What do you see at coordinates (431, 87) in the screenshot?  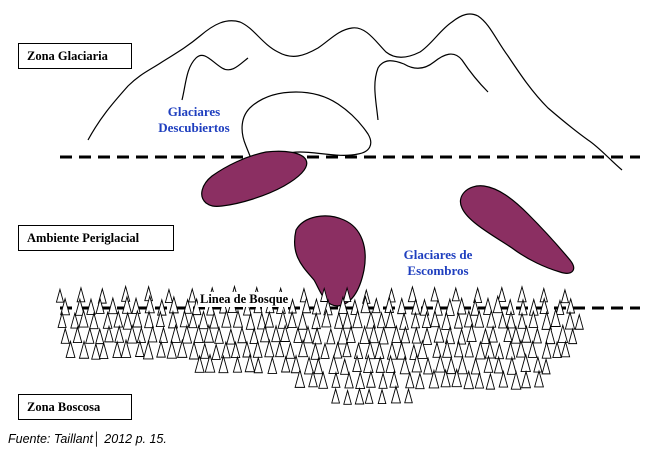 I see `inner-ridge-right` at bounding box center [431, 87].